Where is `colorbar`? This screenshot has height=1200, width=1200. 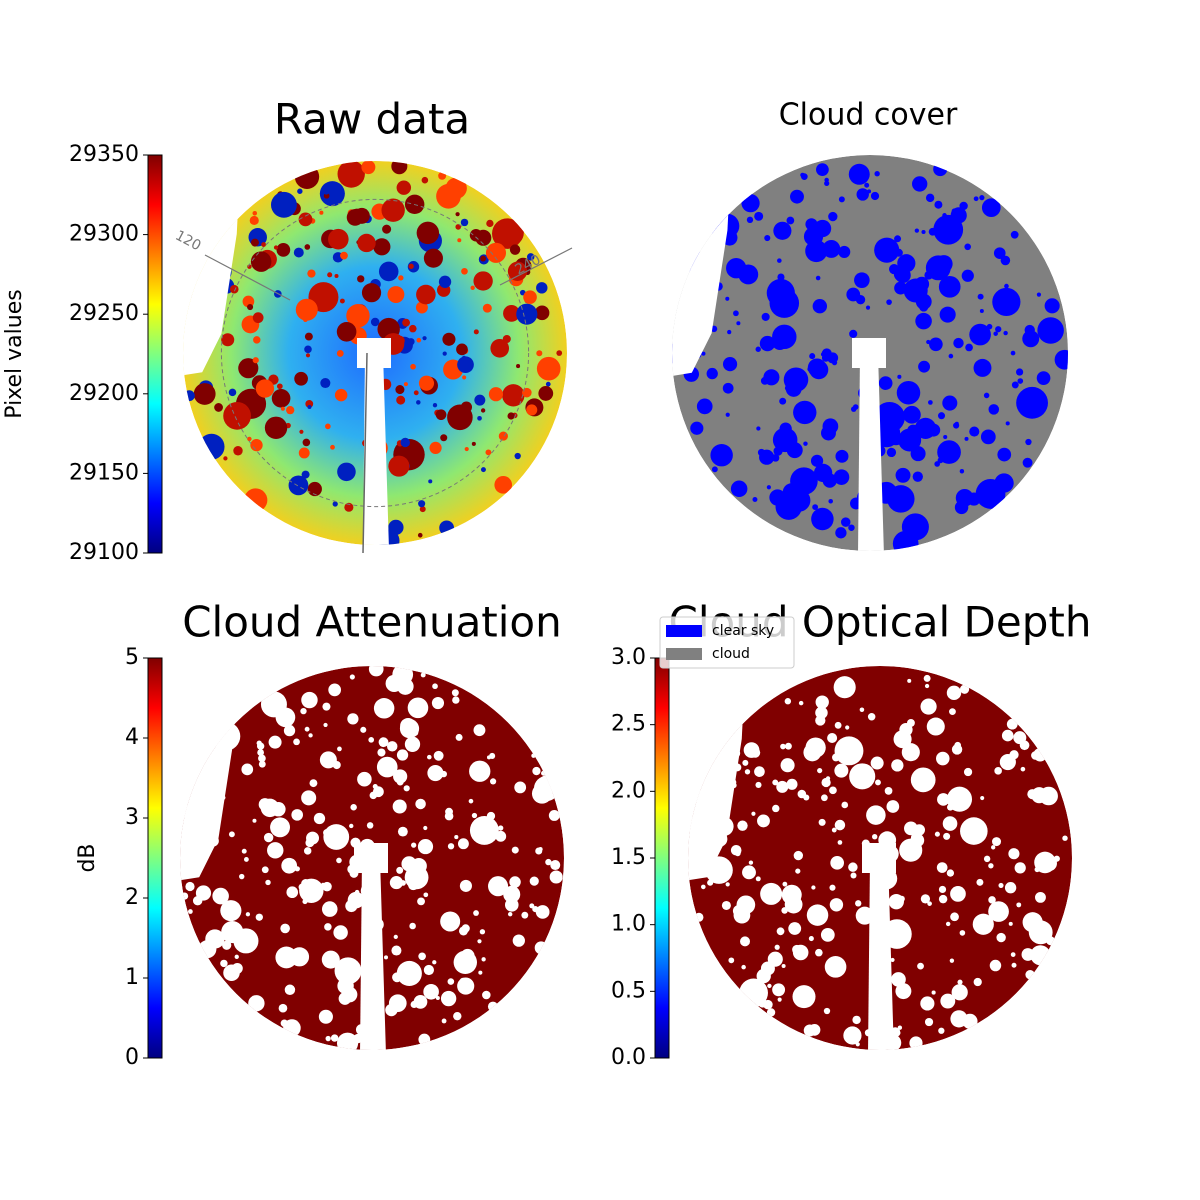 colorbar is located at coordinates (155, 354).